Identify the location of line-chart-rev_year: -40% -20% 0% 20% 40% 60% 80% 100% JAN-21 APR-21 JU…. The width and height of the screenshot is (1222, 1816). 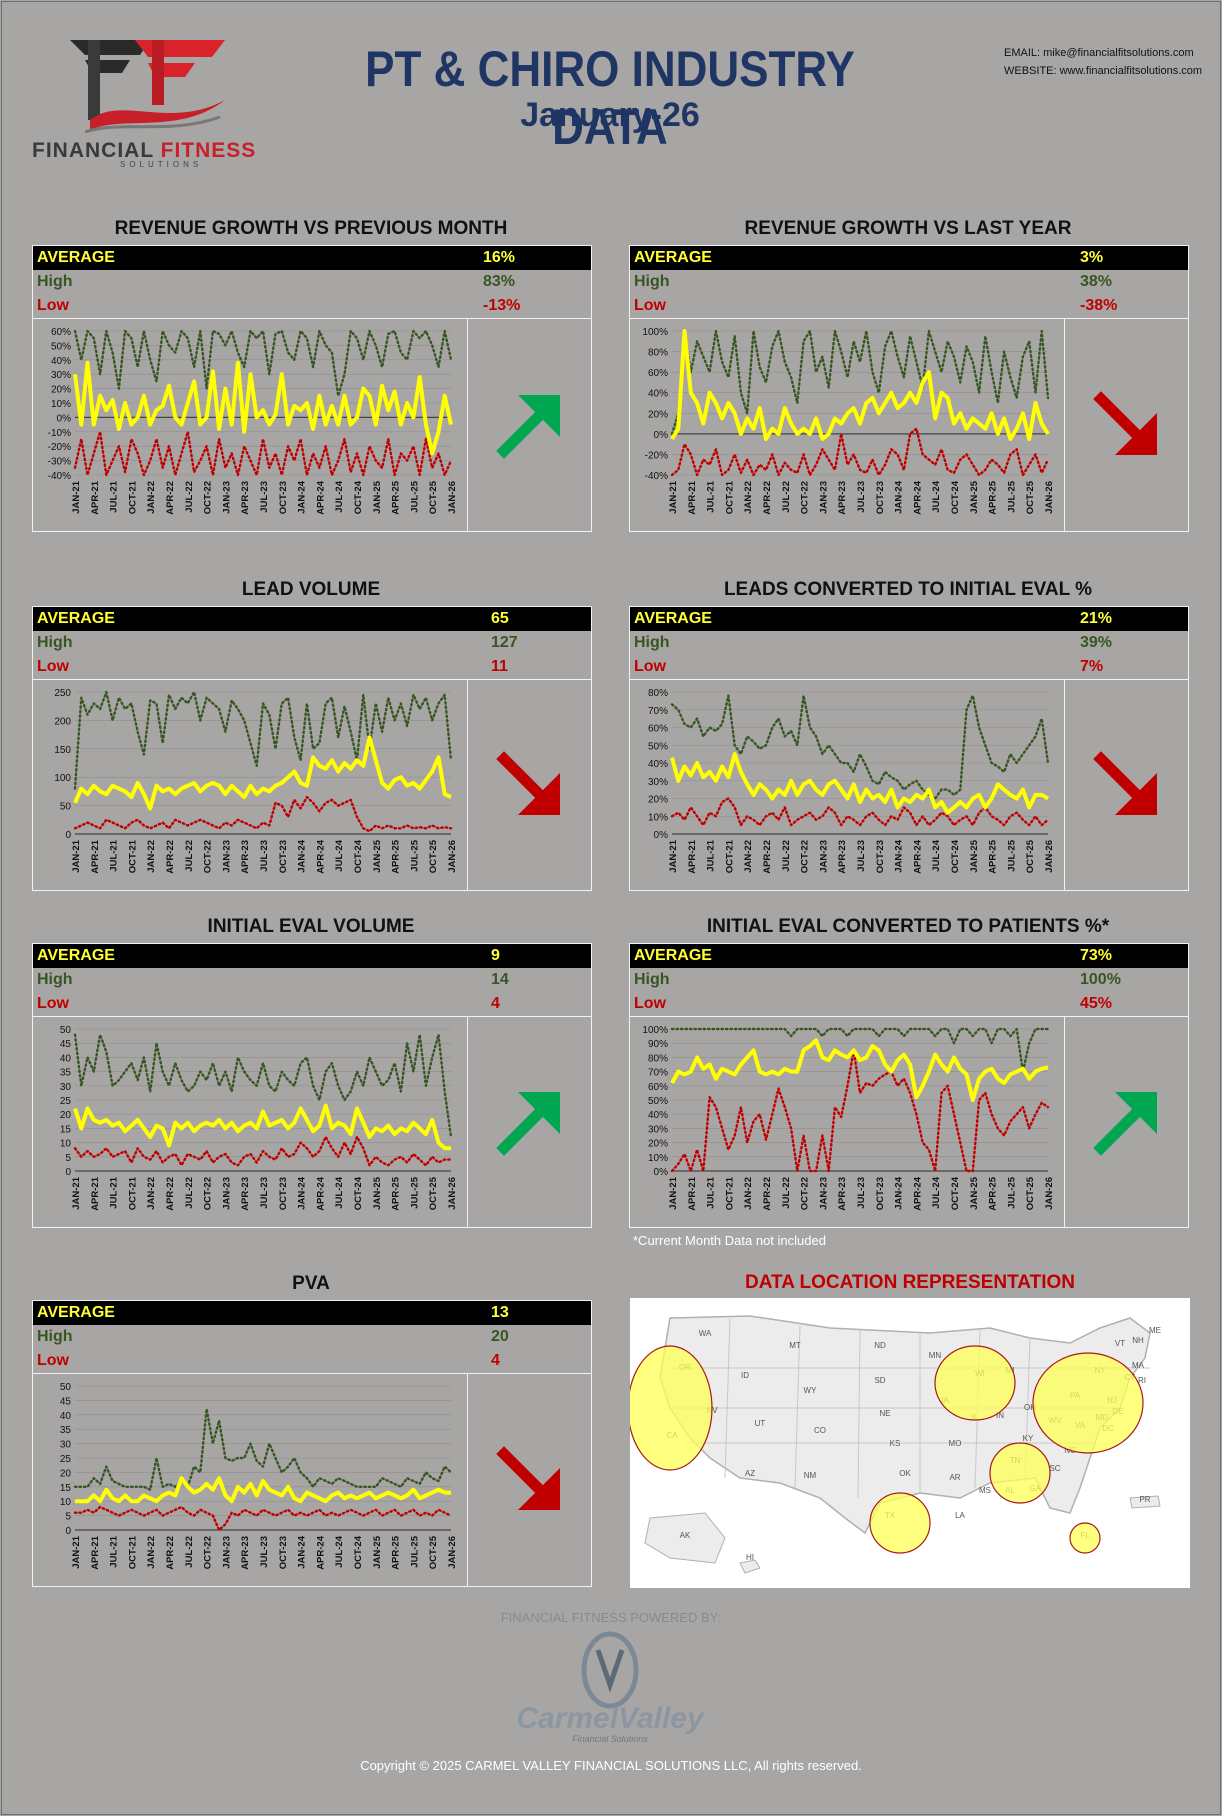
(848, 421).